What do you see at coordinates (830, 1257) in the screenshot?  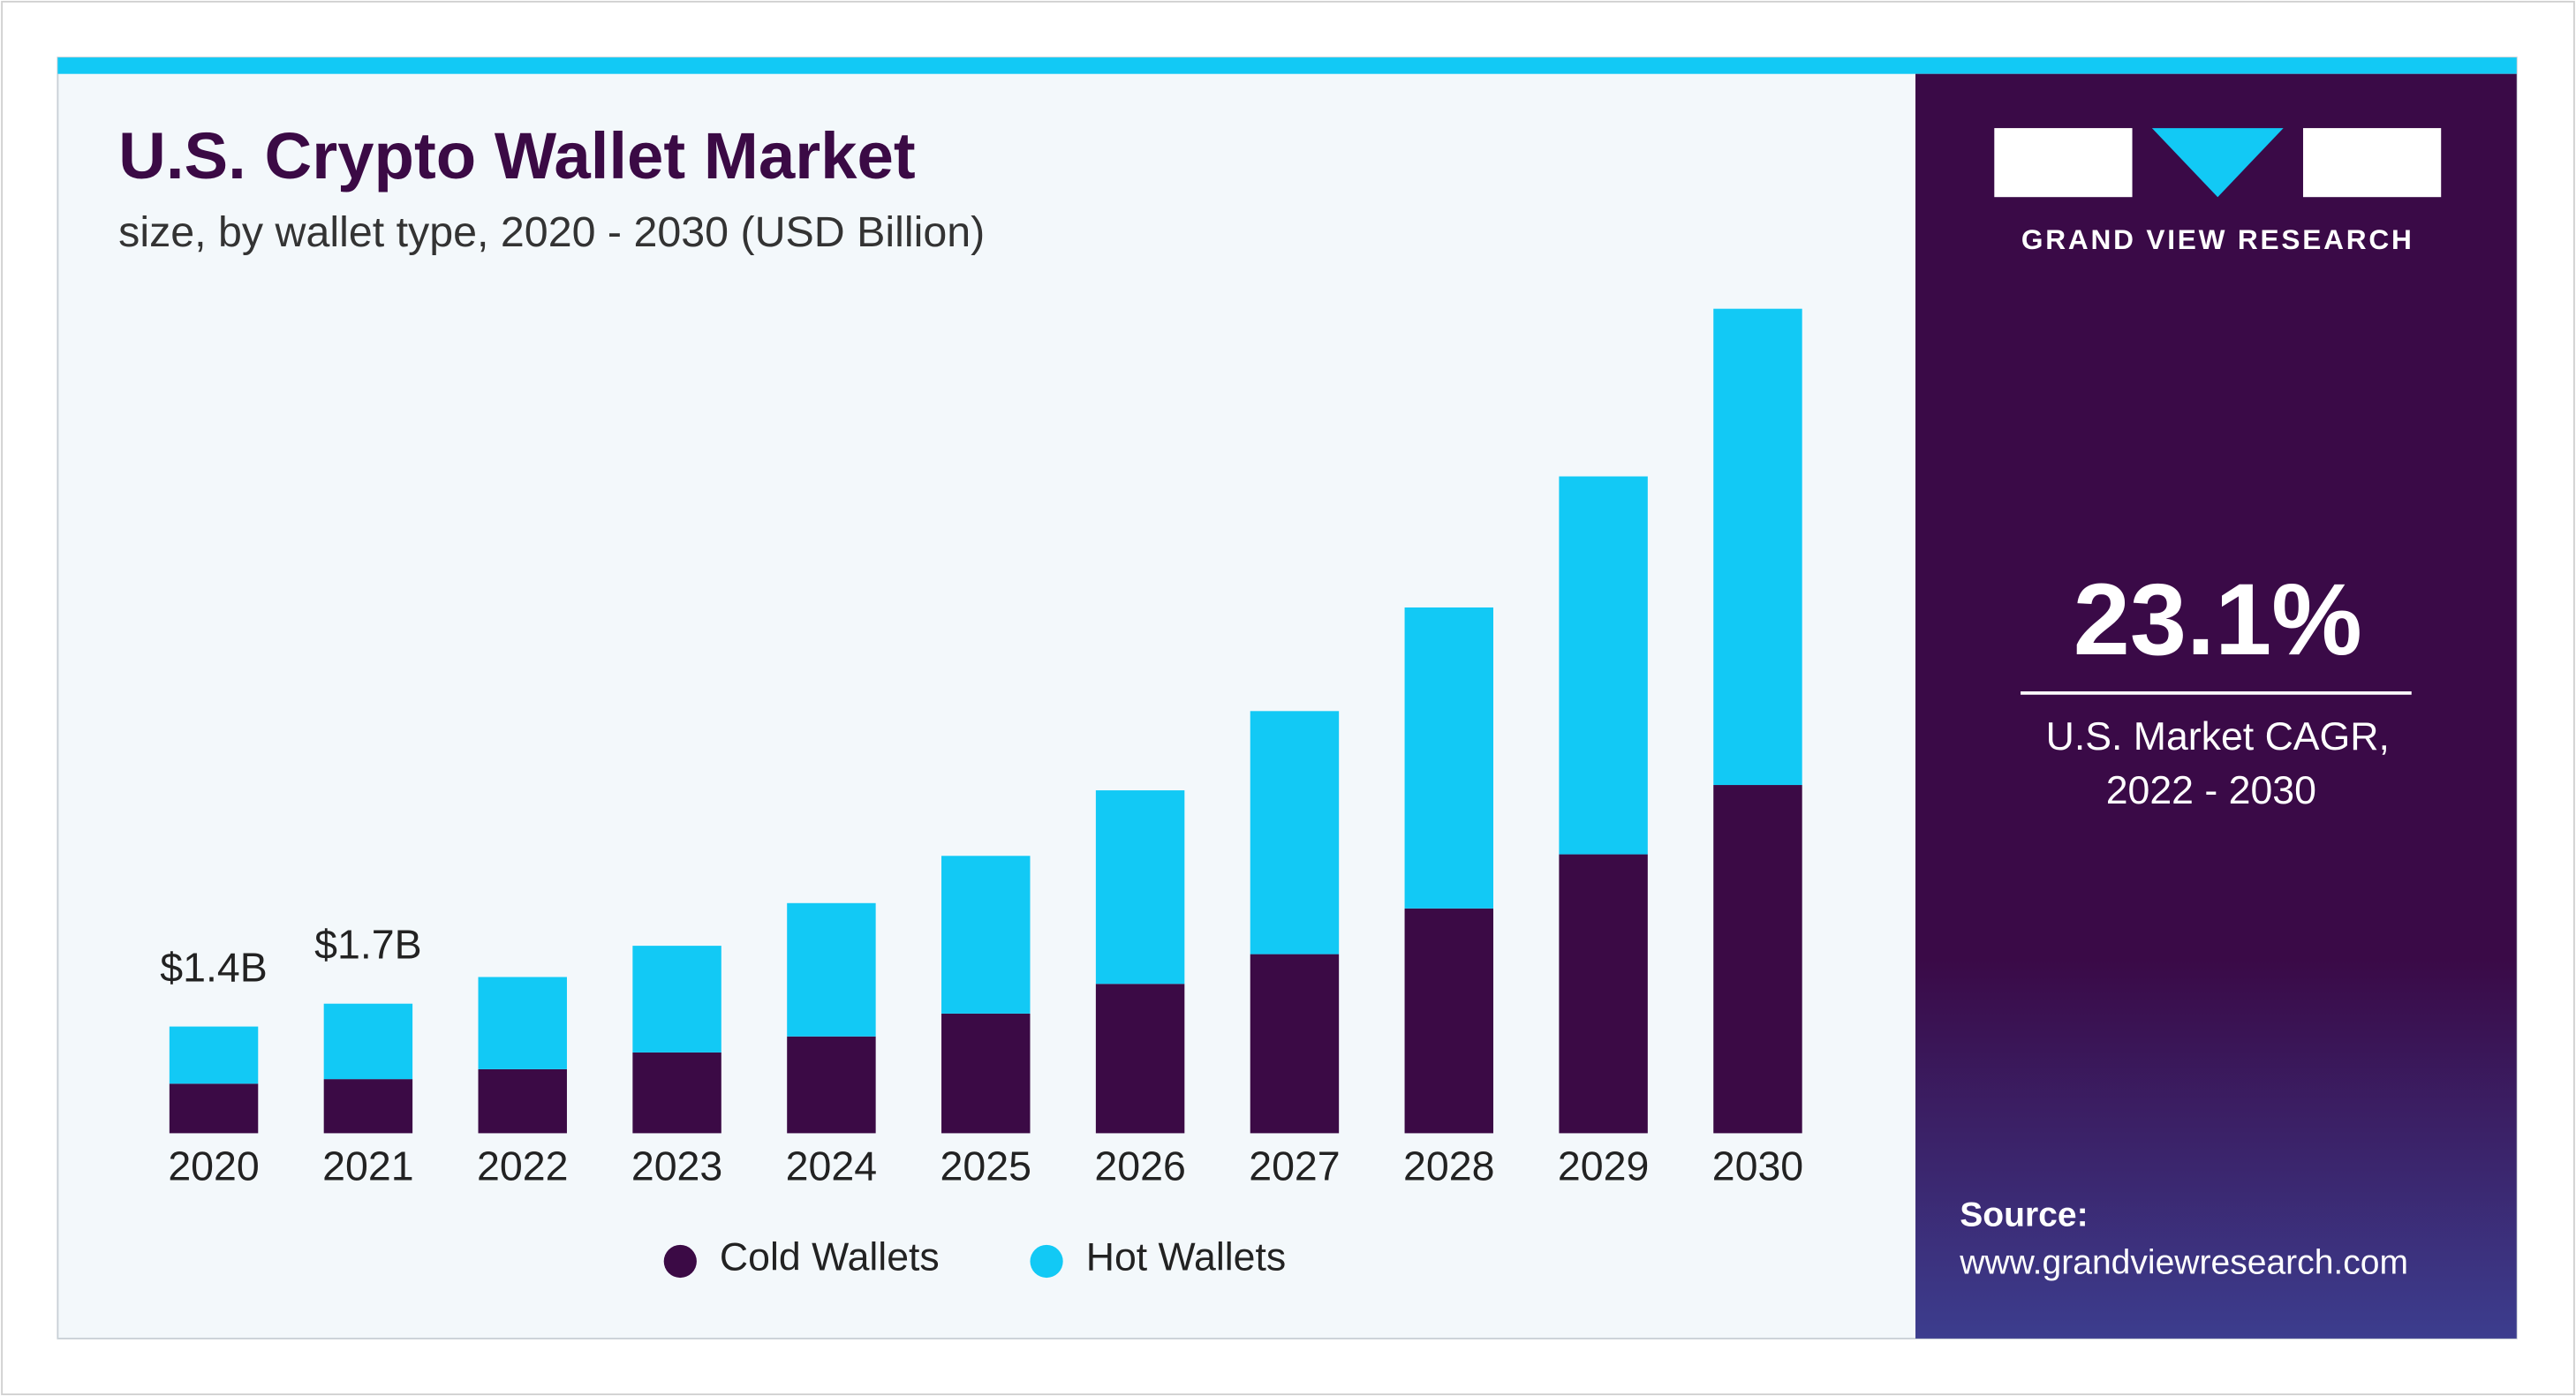 I see `legend-label: Cold Wallets` at bounding box center [830, 1257].